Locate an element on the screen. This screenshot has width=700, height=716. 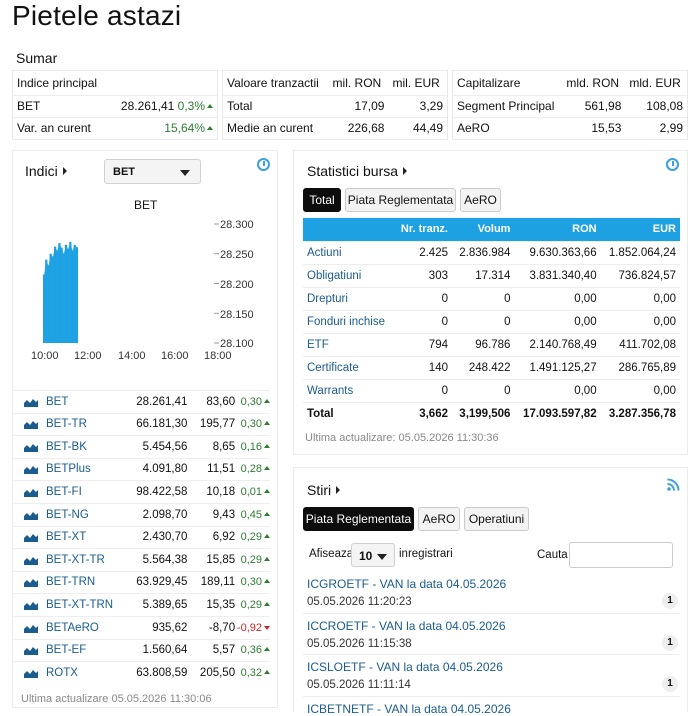
stat-cell: 17.093.597,82 is located at coordinates (557, 413).